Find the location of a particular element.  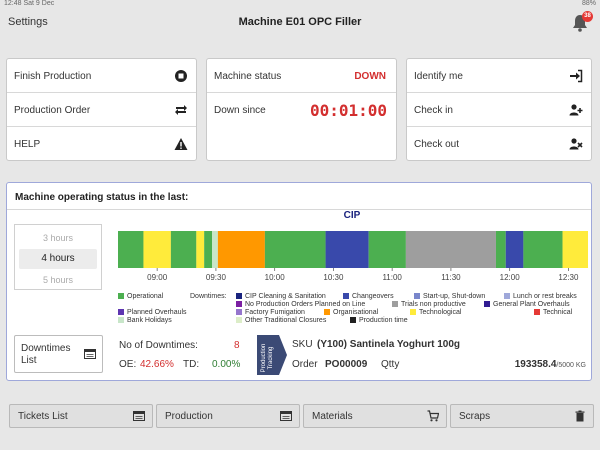

legend-item-10: Organisational is located at coordinates (351, 312).